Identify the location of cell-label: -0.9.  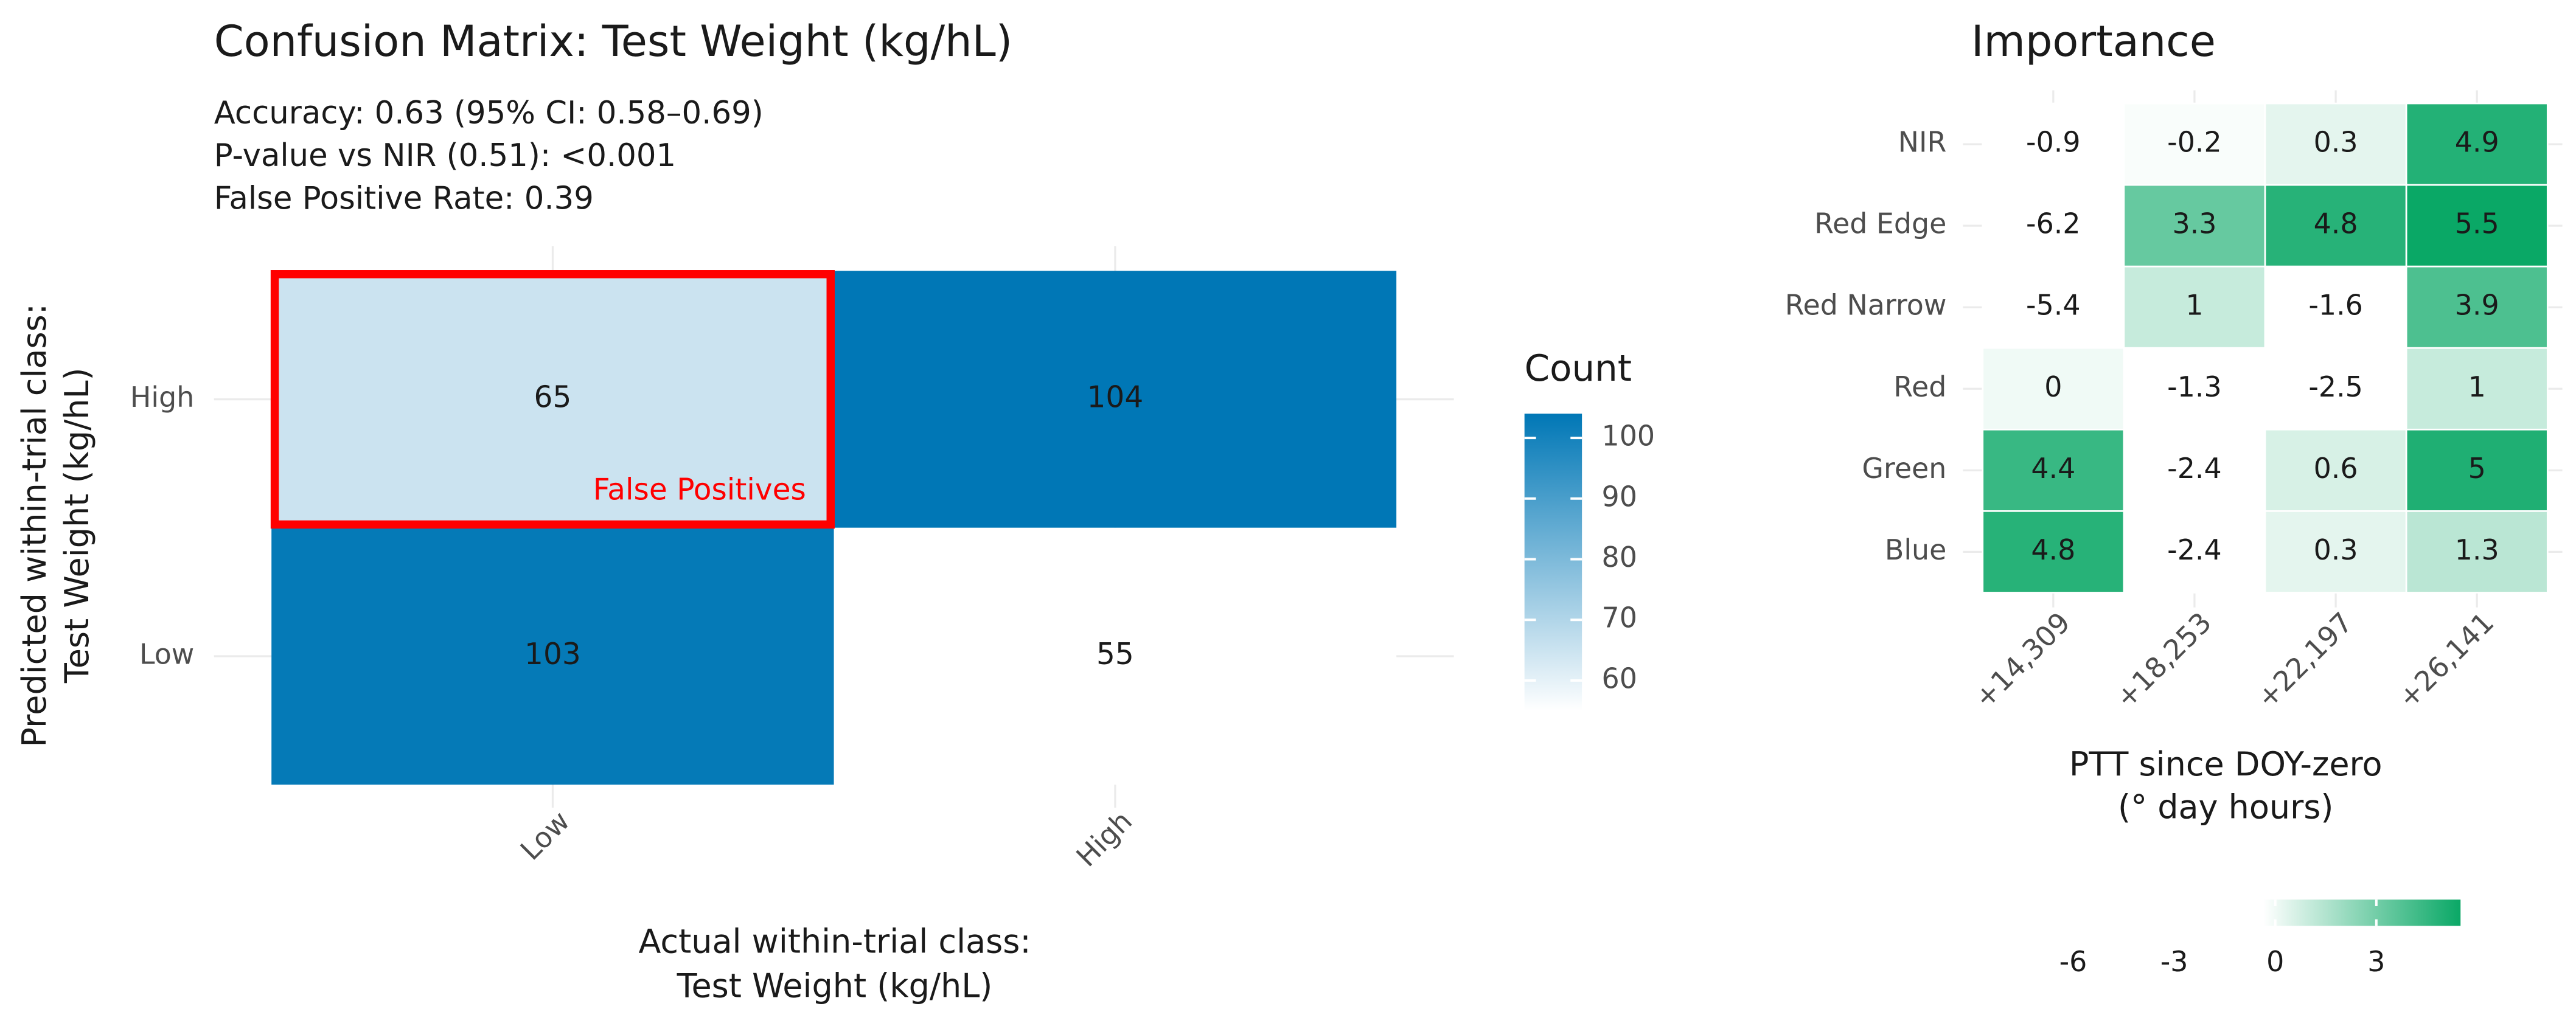
(2053, 142).